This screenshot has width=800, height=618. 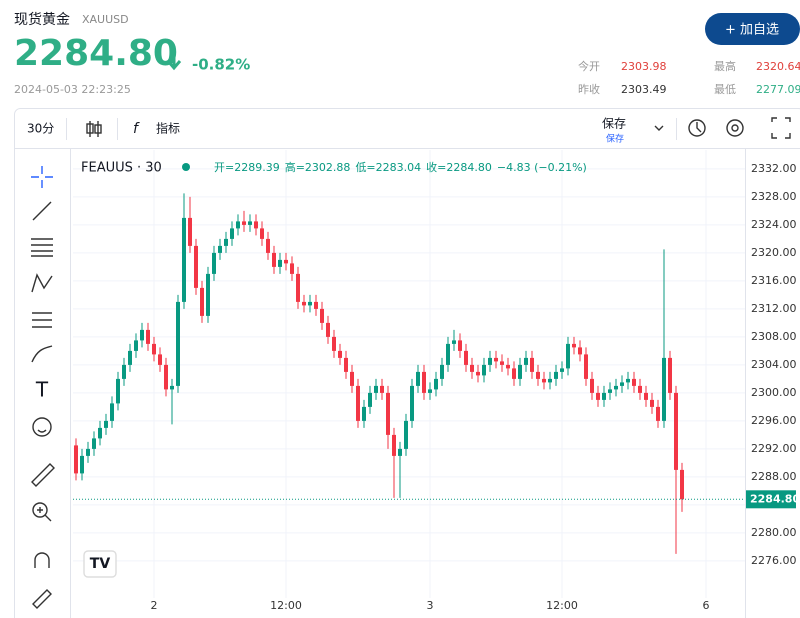 I want to click on brush-tool, so click(x=42, y=354).